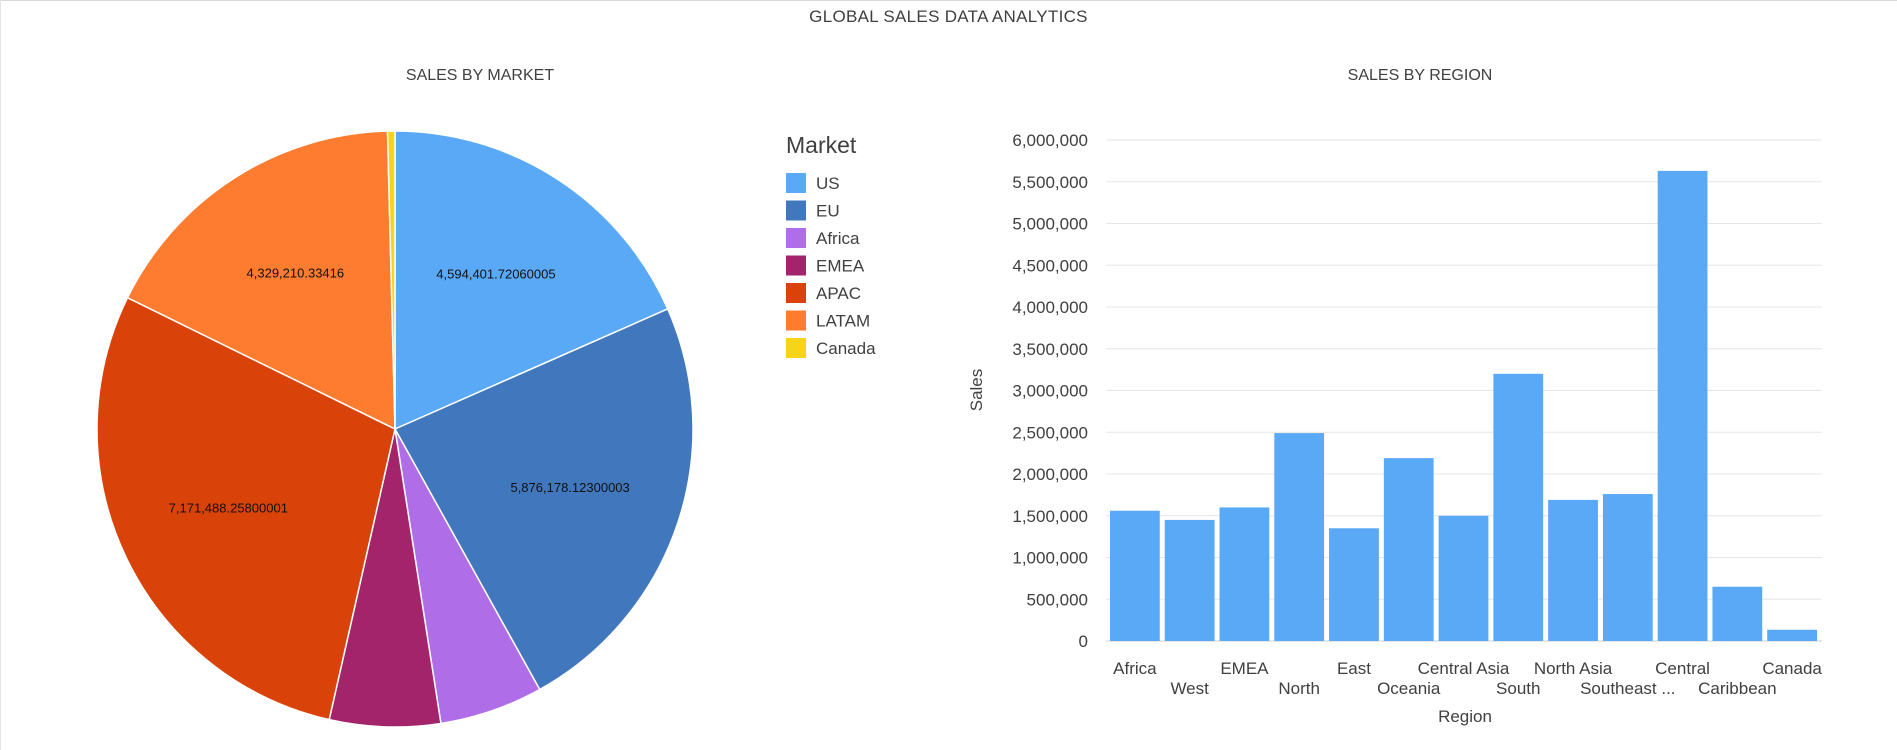 Image resolution: width=1897 pixels, height=750 pixels. Describe the element at coordinates (1057, 599) in the screenshot. I see `y-tick-label: 500,000` at that location.